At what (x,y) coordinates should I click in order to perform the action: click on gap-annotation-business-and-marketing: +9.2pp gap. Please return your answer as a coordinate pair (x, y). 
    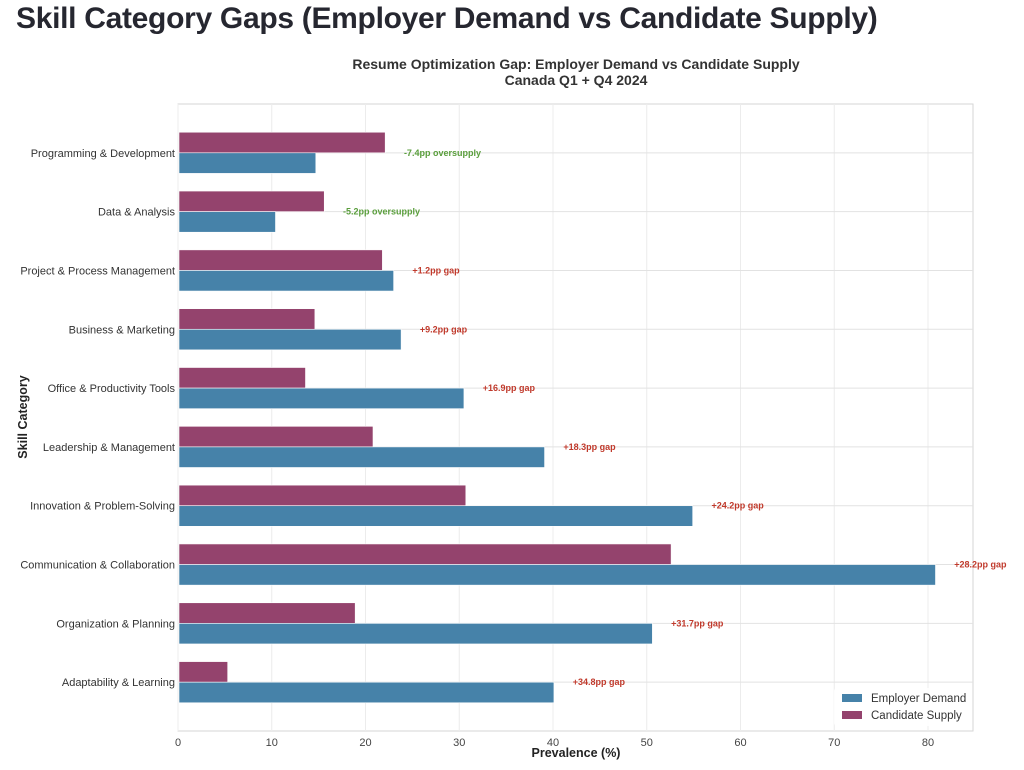
    Looking at the image, I should click on (444, 329).